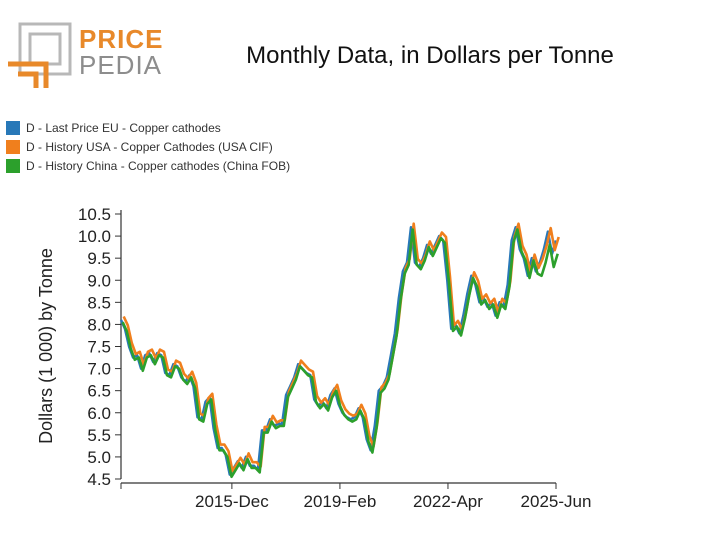 This screenshot has height=555, width=712. Describe the element at coordinates (232, 501) in the screenshot. I see `x-tick-label: 2015-Dec` at that location.